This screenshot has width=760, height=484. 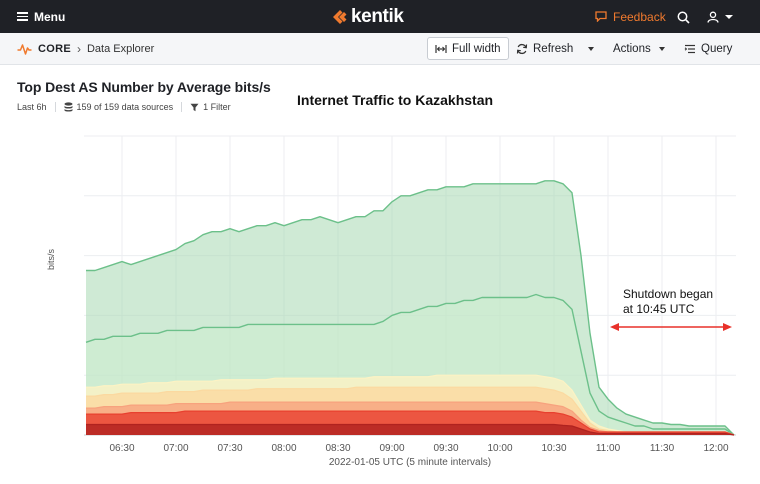 What do you see at coordinates (639, 16) in the screenshot?
I see `feedback-label: Feedback` at bounding box center [639, 16].